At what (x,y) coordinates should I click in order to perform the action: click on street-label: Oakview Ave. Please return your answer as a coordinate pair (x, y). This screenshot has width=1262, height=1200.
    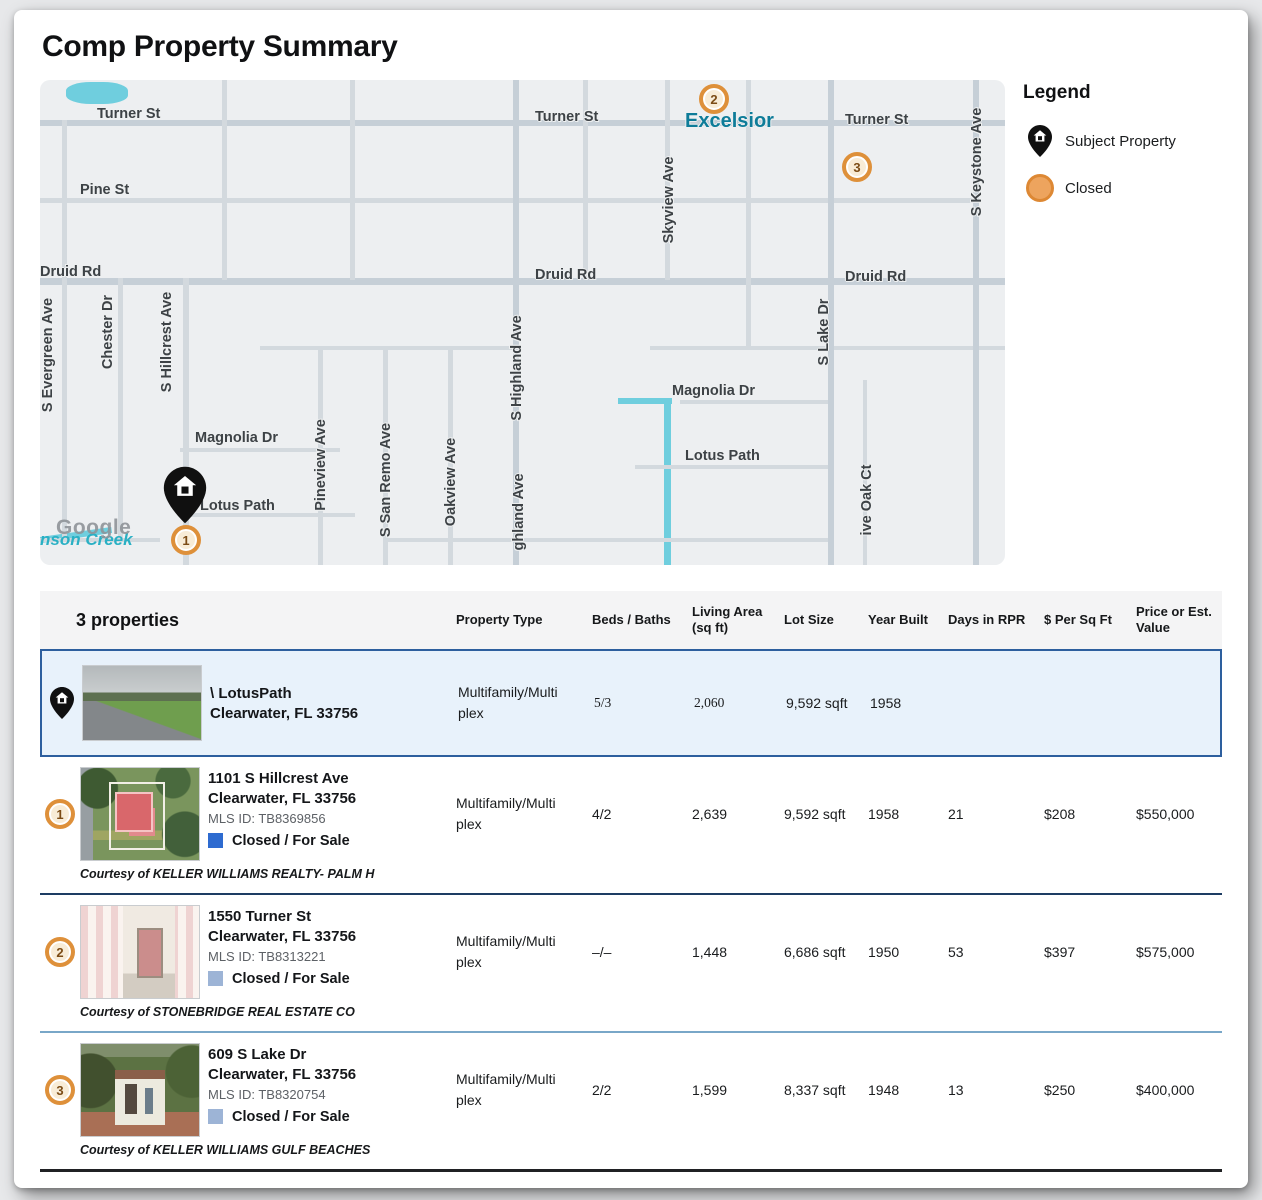
    Looking at the image, I should click on (451, 482).